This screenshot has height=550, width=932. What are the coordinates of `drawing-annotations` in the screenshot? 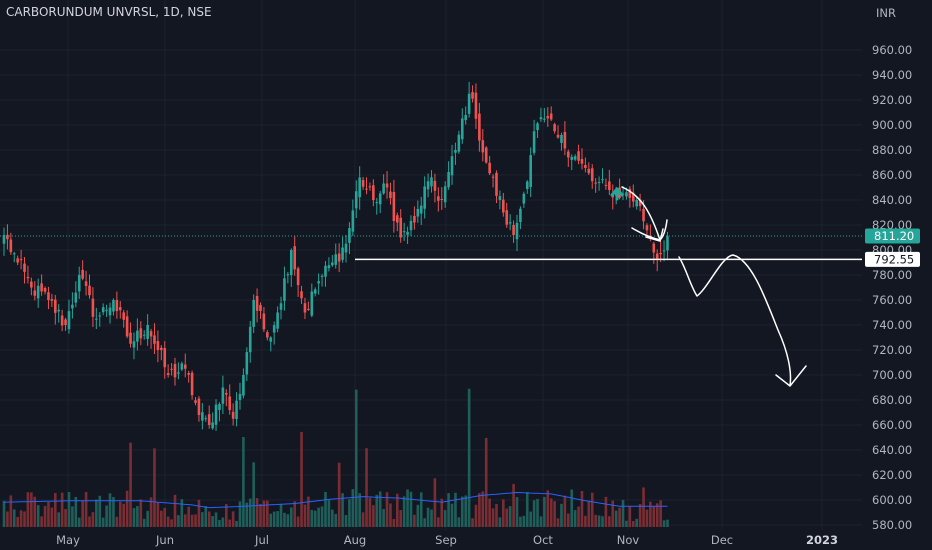 It's located at (708, 286).